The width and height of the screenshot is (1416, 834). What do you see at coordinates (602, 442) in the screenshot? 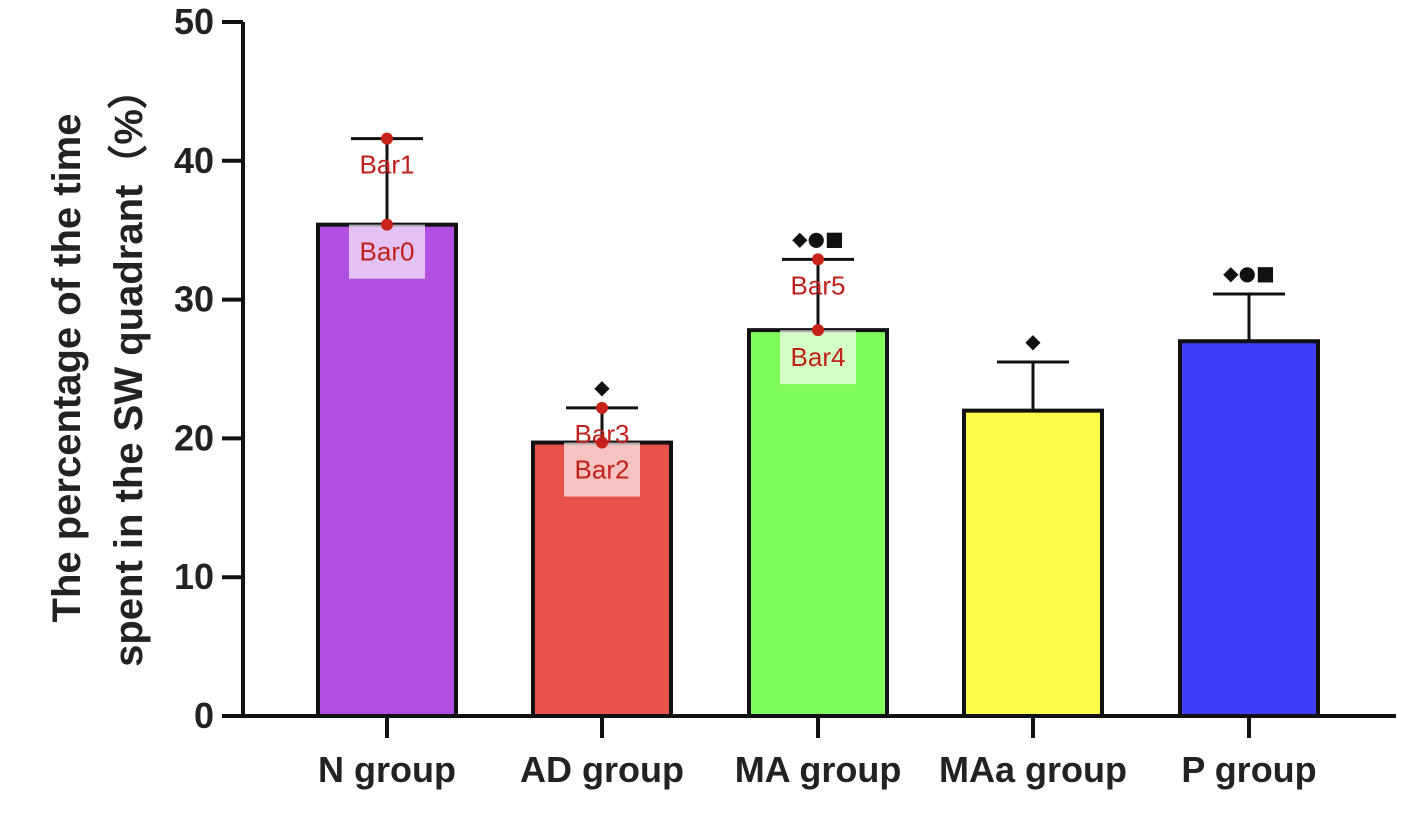
I see `annotation-point-bar2` at bounding box center [602, 442].